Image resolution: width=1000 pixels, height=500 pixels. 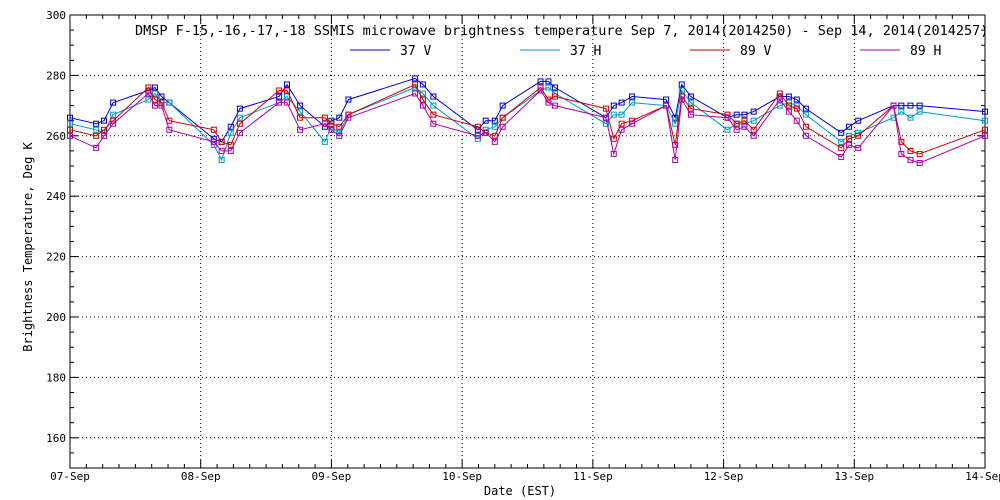 I want to click on series-37-v, so click(x=527, y=110).